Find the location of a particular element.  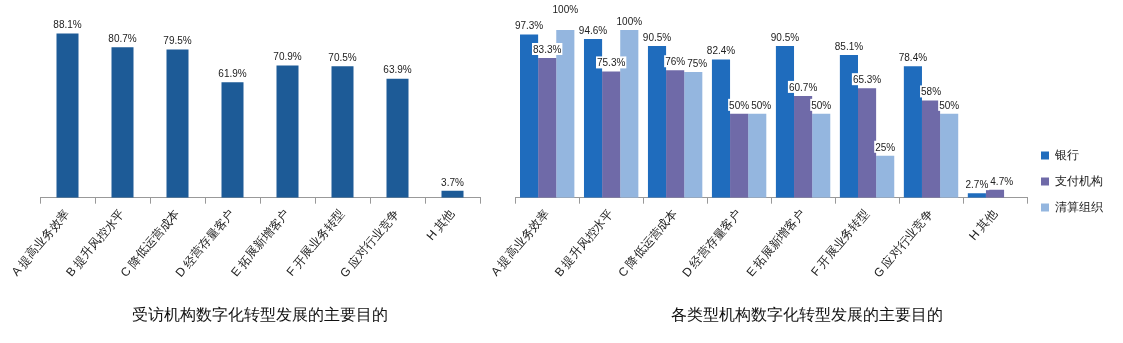

data-label: 83.3% is located at coordinates (547, 49).